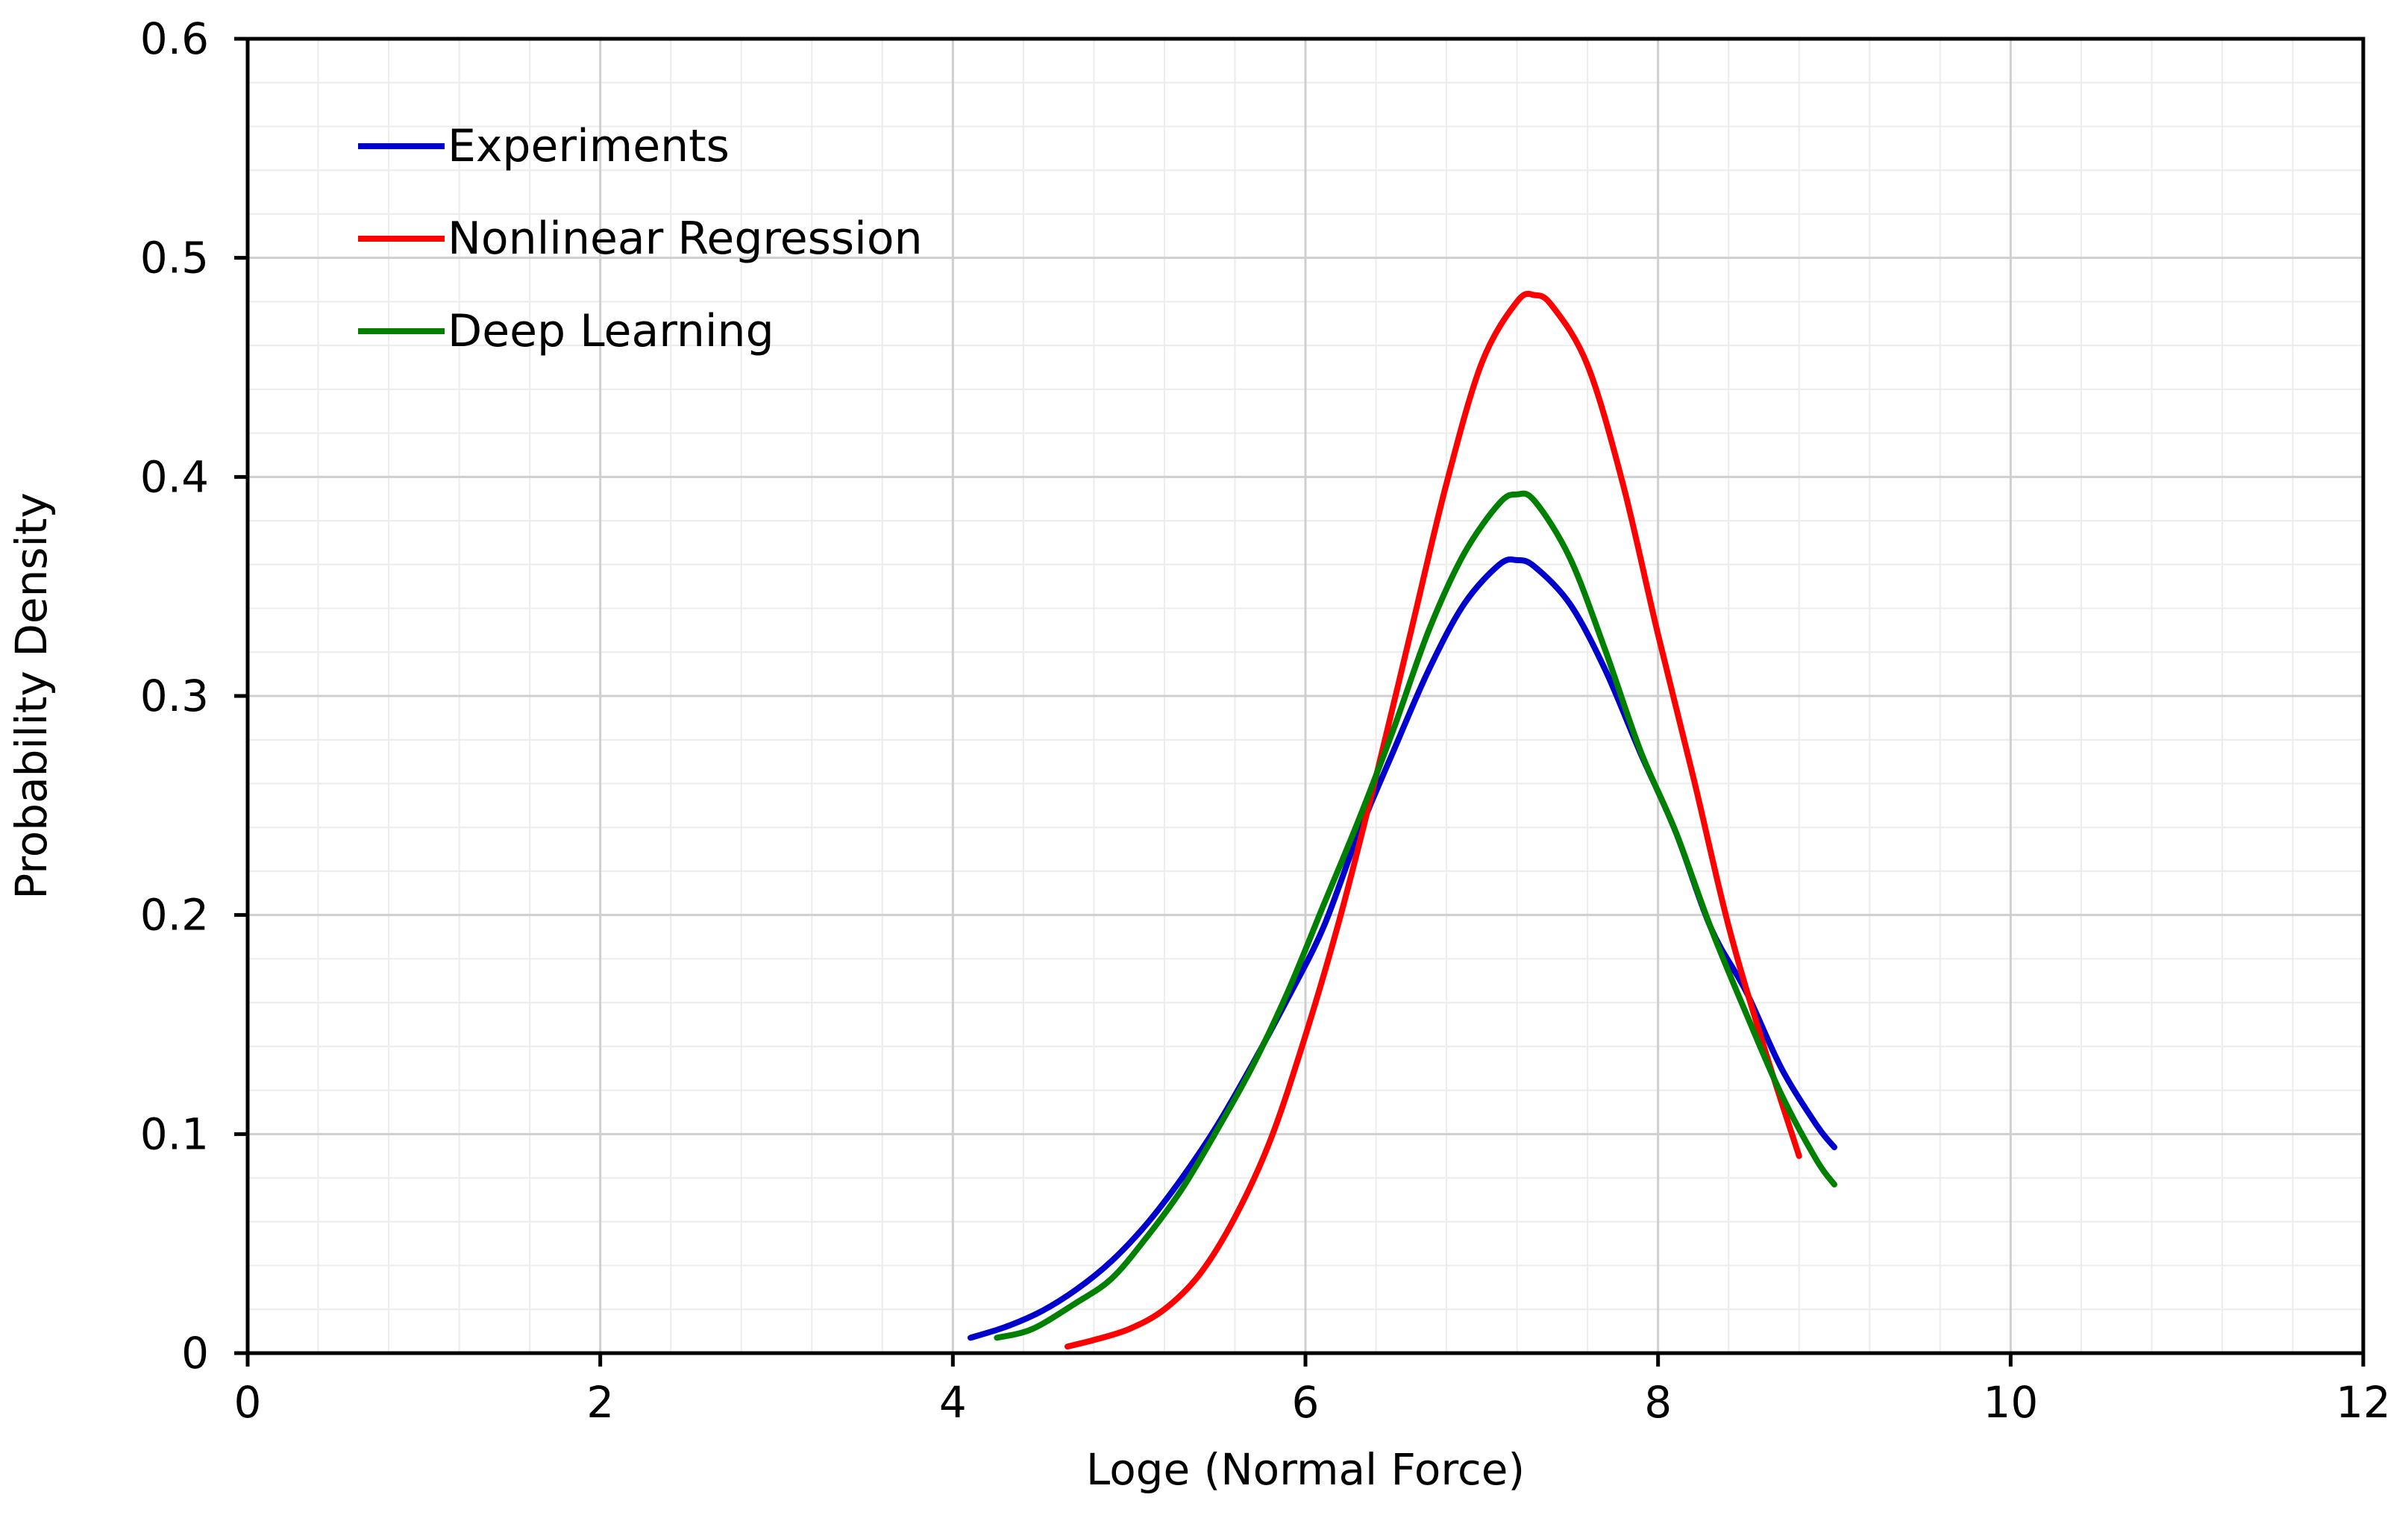  I want to click on legend-label-experiments: Experiments, so click(589, 146).